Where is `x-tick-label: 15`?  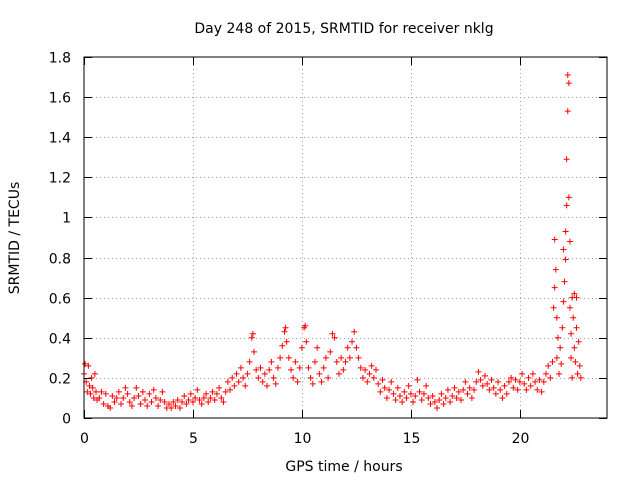
x-tick-label: 15 is located at coordinates (412, 439).